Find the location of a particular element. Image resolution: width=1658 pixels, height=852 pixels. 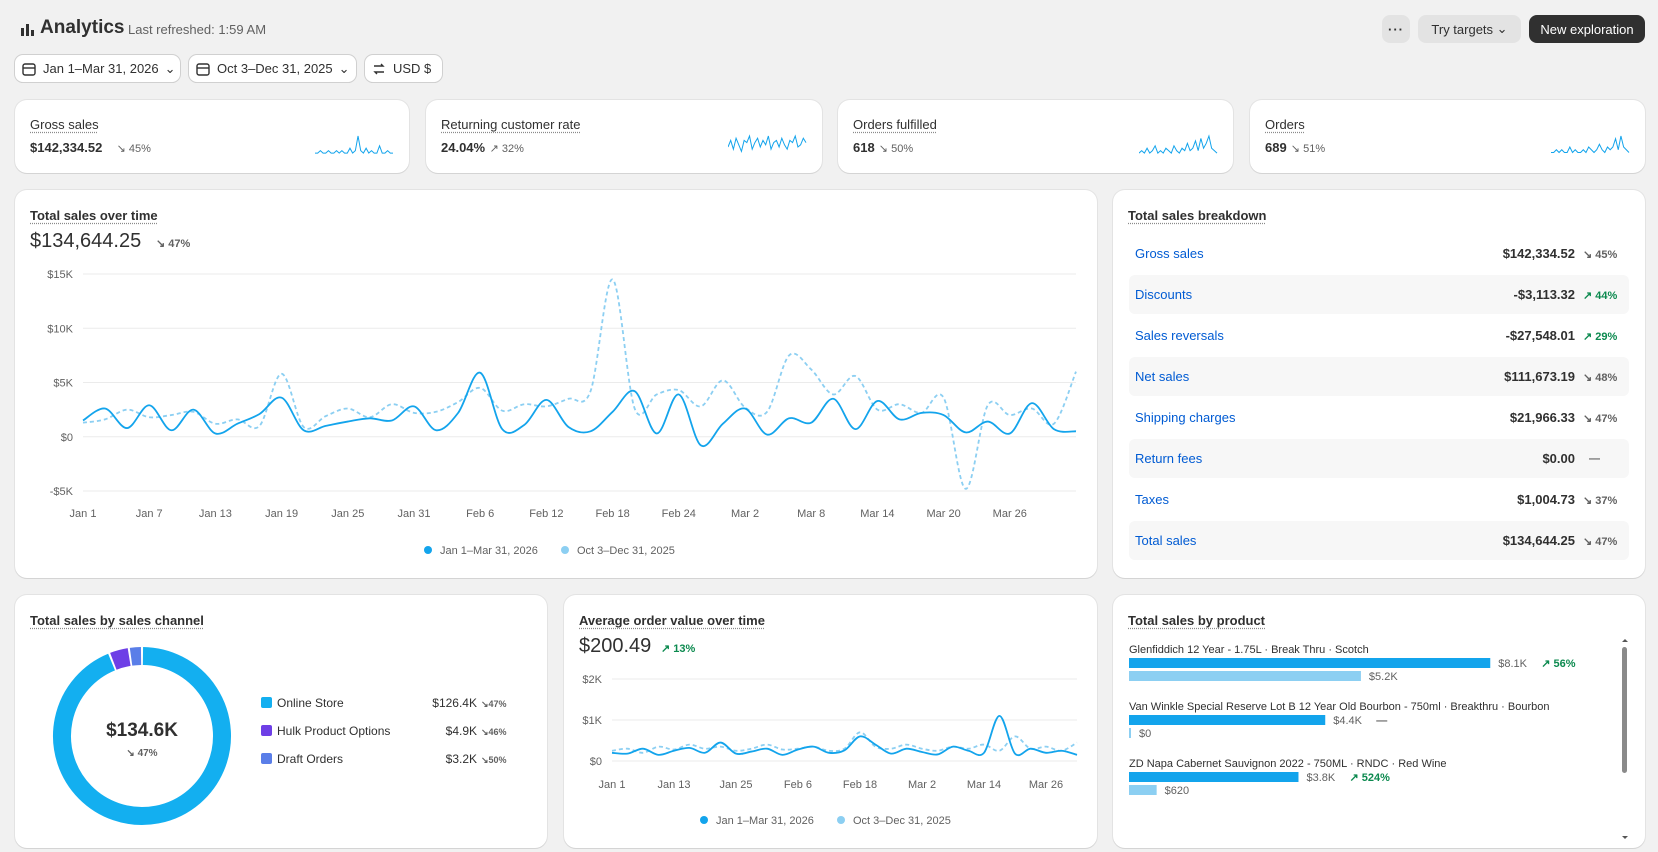

x-tick-label: Feb 6 is located at coordinates (480, 514).